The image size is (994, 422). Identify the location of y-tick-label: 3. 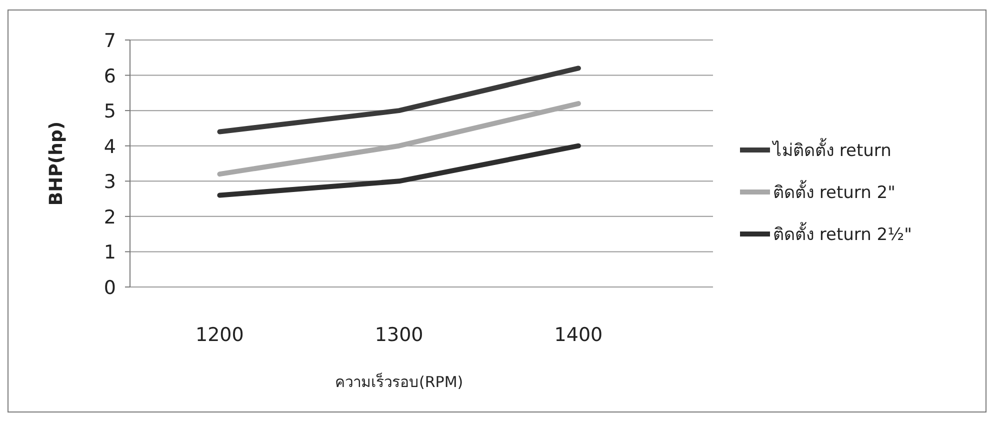
(110, 182).